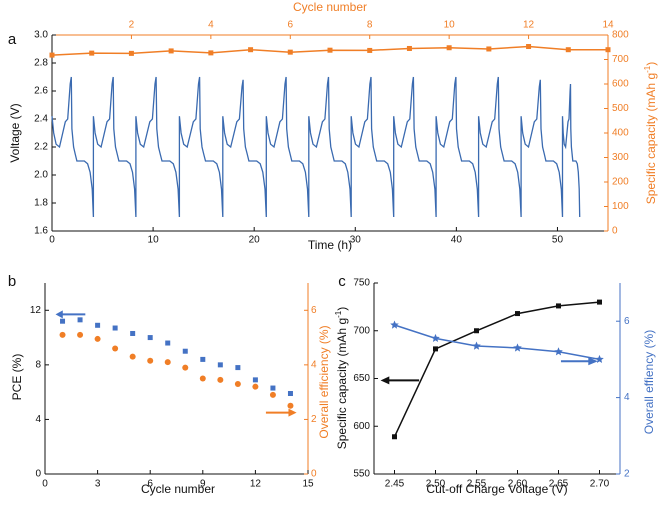 The height and width of the screenshot is (515, 669). What do you see at coordinates (361, 378) in the screenshot?
I see `panel-c-ytick-label: 650` at bounding box center [361, 378].